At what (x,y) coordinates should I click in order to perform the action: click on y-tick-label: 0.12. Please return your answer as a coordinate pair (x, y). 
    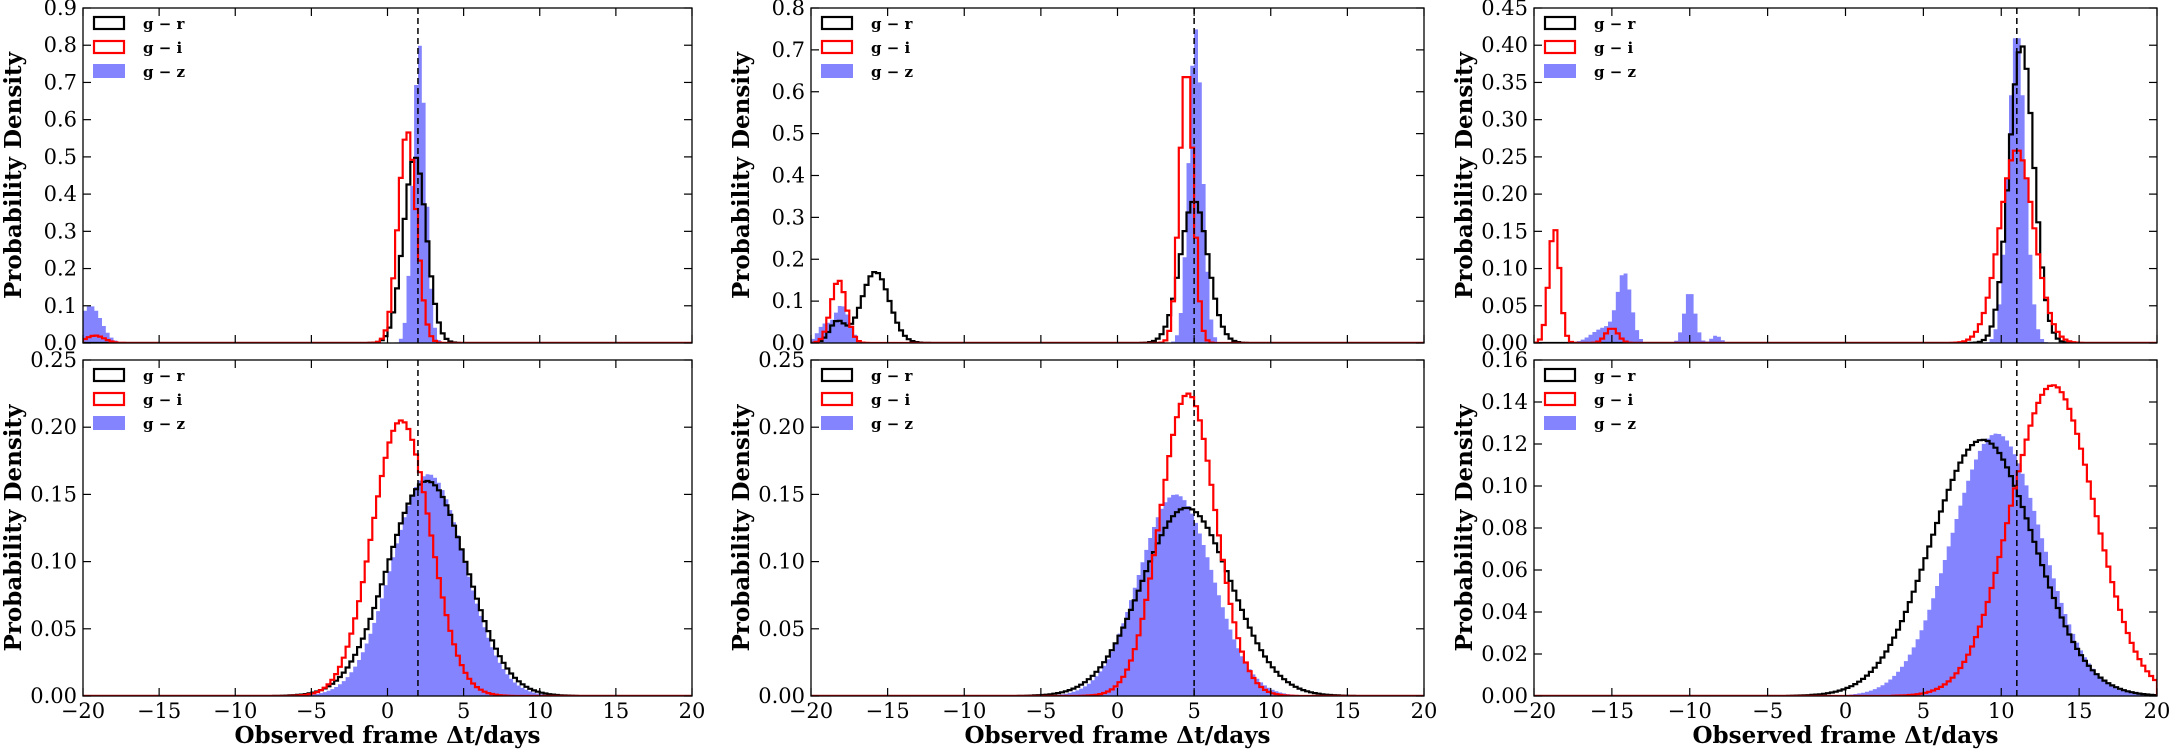
    Looking at the image, I should click on (1504, 444).